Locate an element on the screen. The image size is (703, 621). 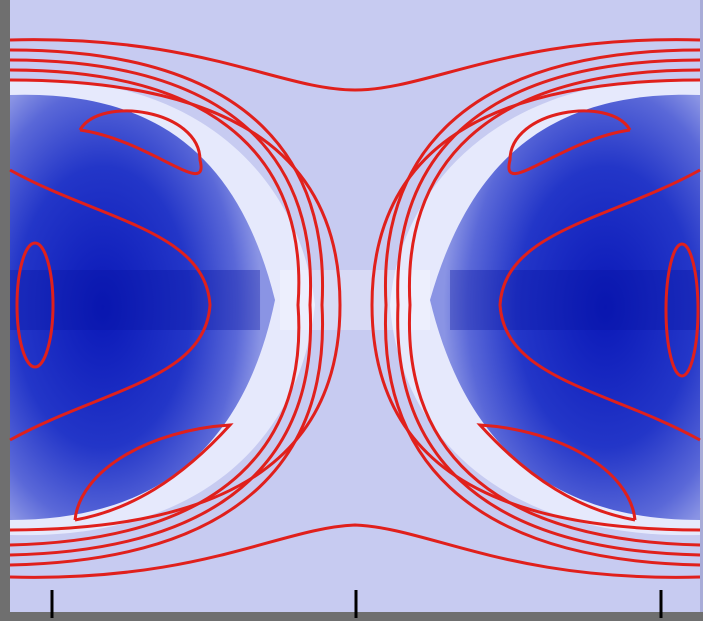
ticks is located at coordinates (356, 604).